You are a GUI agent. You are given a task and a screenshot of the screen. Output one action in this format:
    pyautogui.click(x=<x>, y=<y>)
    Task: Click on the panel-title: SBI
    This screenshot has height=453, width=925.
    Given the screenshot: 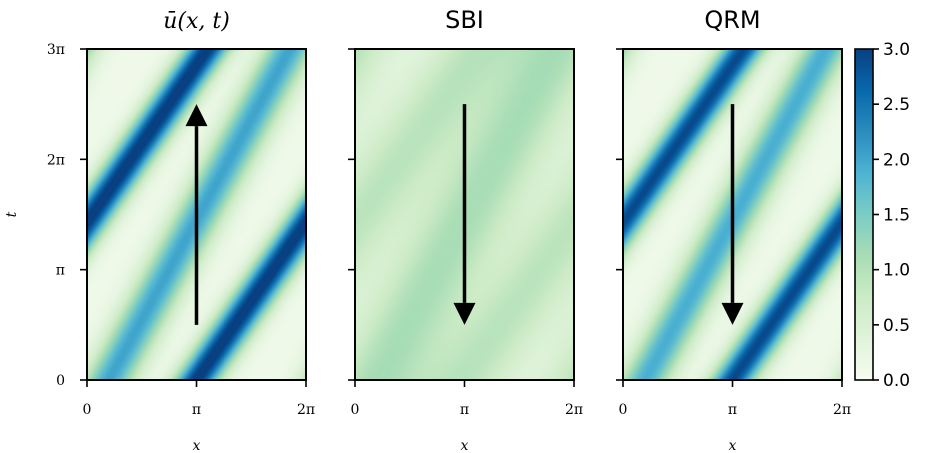 What is the action you would take?
    pyautogui.click(x=464, y=20)
    